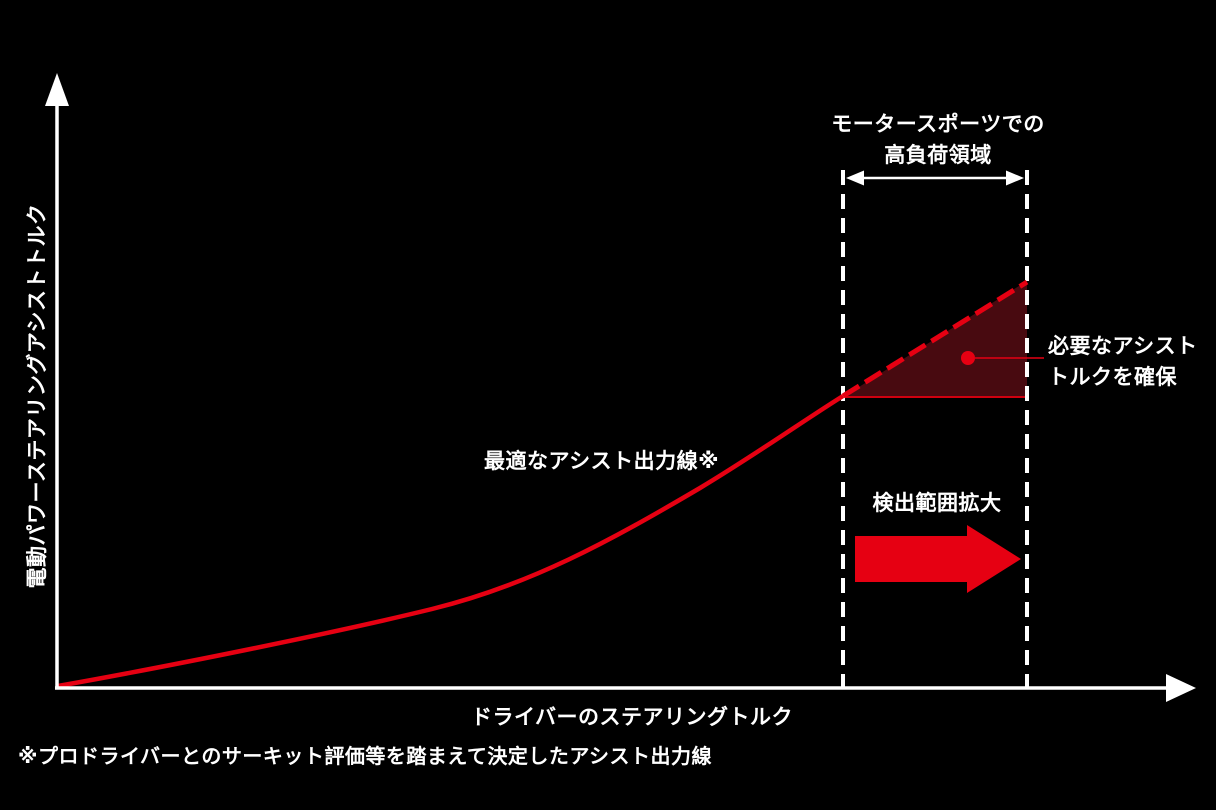  Describe the element at coordinates (1123, 362) in the screenshot. I see `secure-torque-label: 必要なアシスト トルクを確保` at that location.